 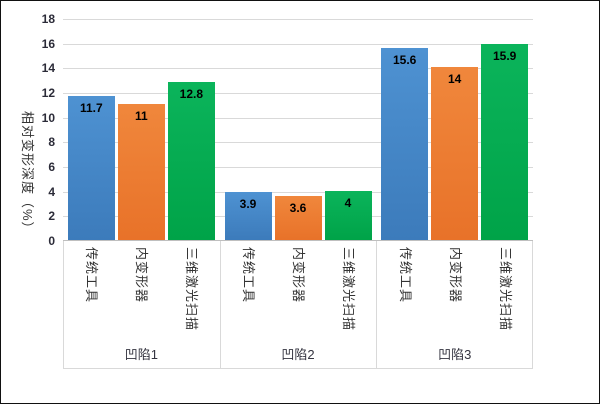 What do you see at coordinates (51, 142) in the screenshot?
I see `y-tick-label-8: 8` at bounding box center [51, 142].